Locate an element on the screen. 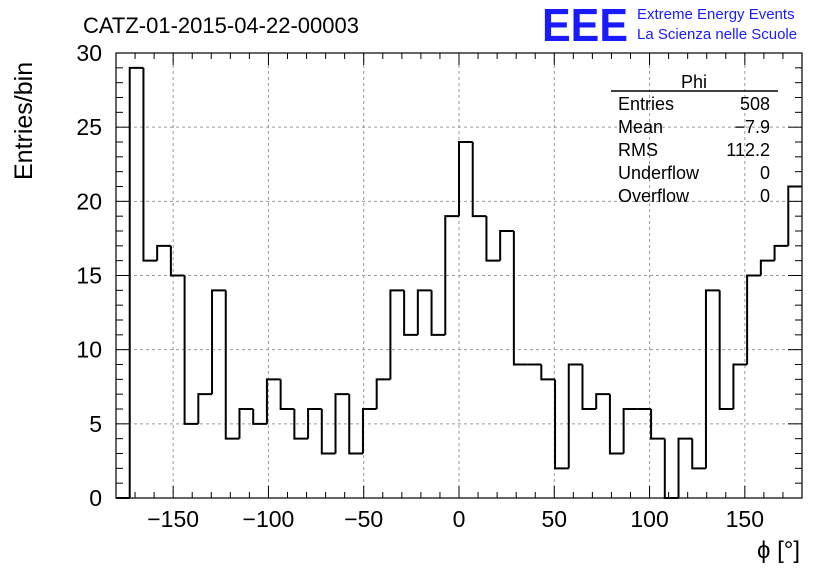 This screenshot has height=572, width=836. stats-label: Entries is located at coordinates (646, 104).